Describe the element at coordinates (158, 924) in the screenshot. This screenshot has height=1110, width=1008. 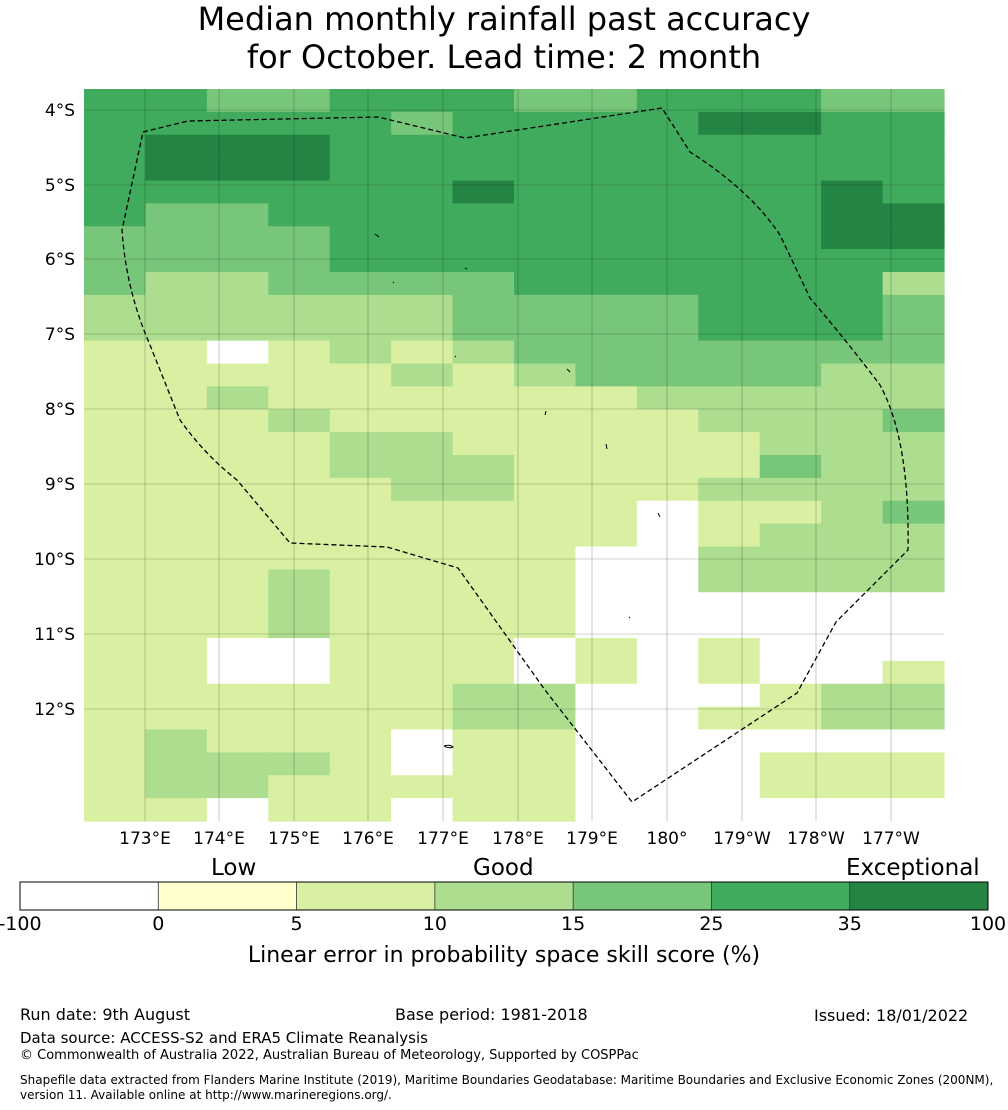
I see `colorbar-tick-label: 0` at that location.